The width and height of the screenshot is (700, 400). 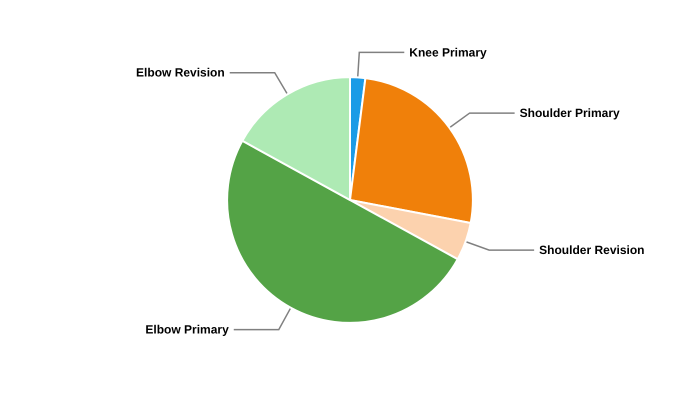 What do you see at coordinates (187, 329) in the screenshot?
I see `slice-label: Elbow Primary` at bounding box center [187, 329].